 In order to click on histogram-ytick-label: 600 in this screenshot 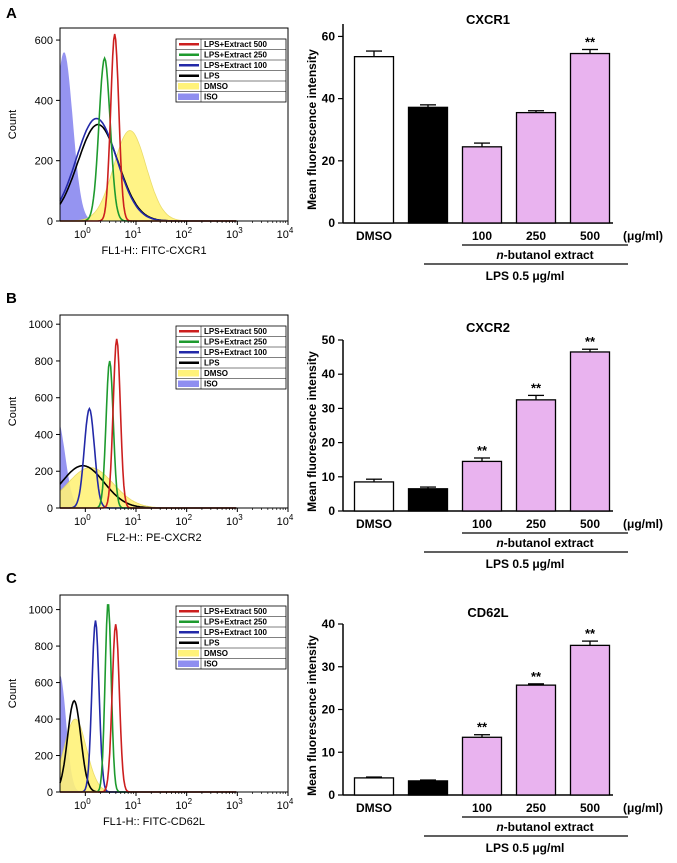, I will do `click(44, 684)`.